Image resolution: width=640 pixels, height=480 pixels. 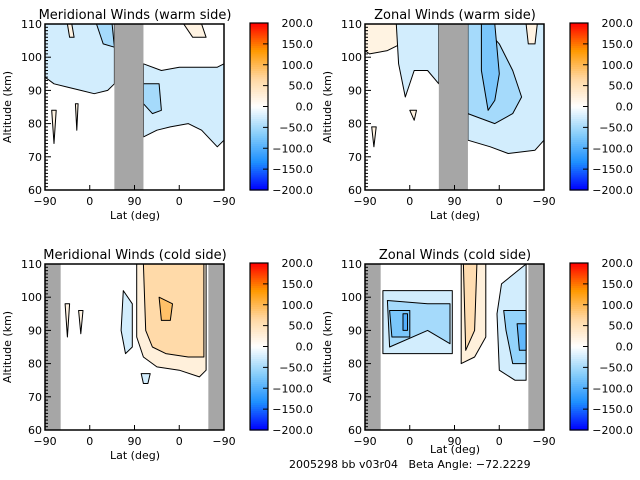 What do you see at coordinates (35, 90) in the screenshot?
I see `y-tick-label: 90` at bounding box center [35, 90].